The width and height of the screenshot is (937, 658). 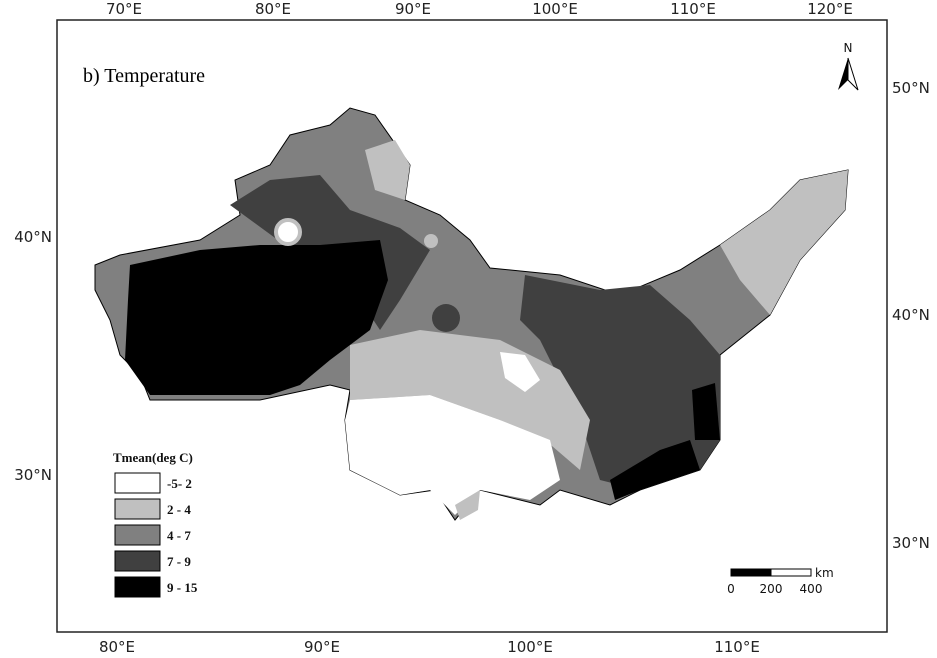 I want to click on top-tick-label: 100°E, so click(x=555, y=9).